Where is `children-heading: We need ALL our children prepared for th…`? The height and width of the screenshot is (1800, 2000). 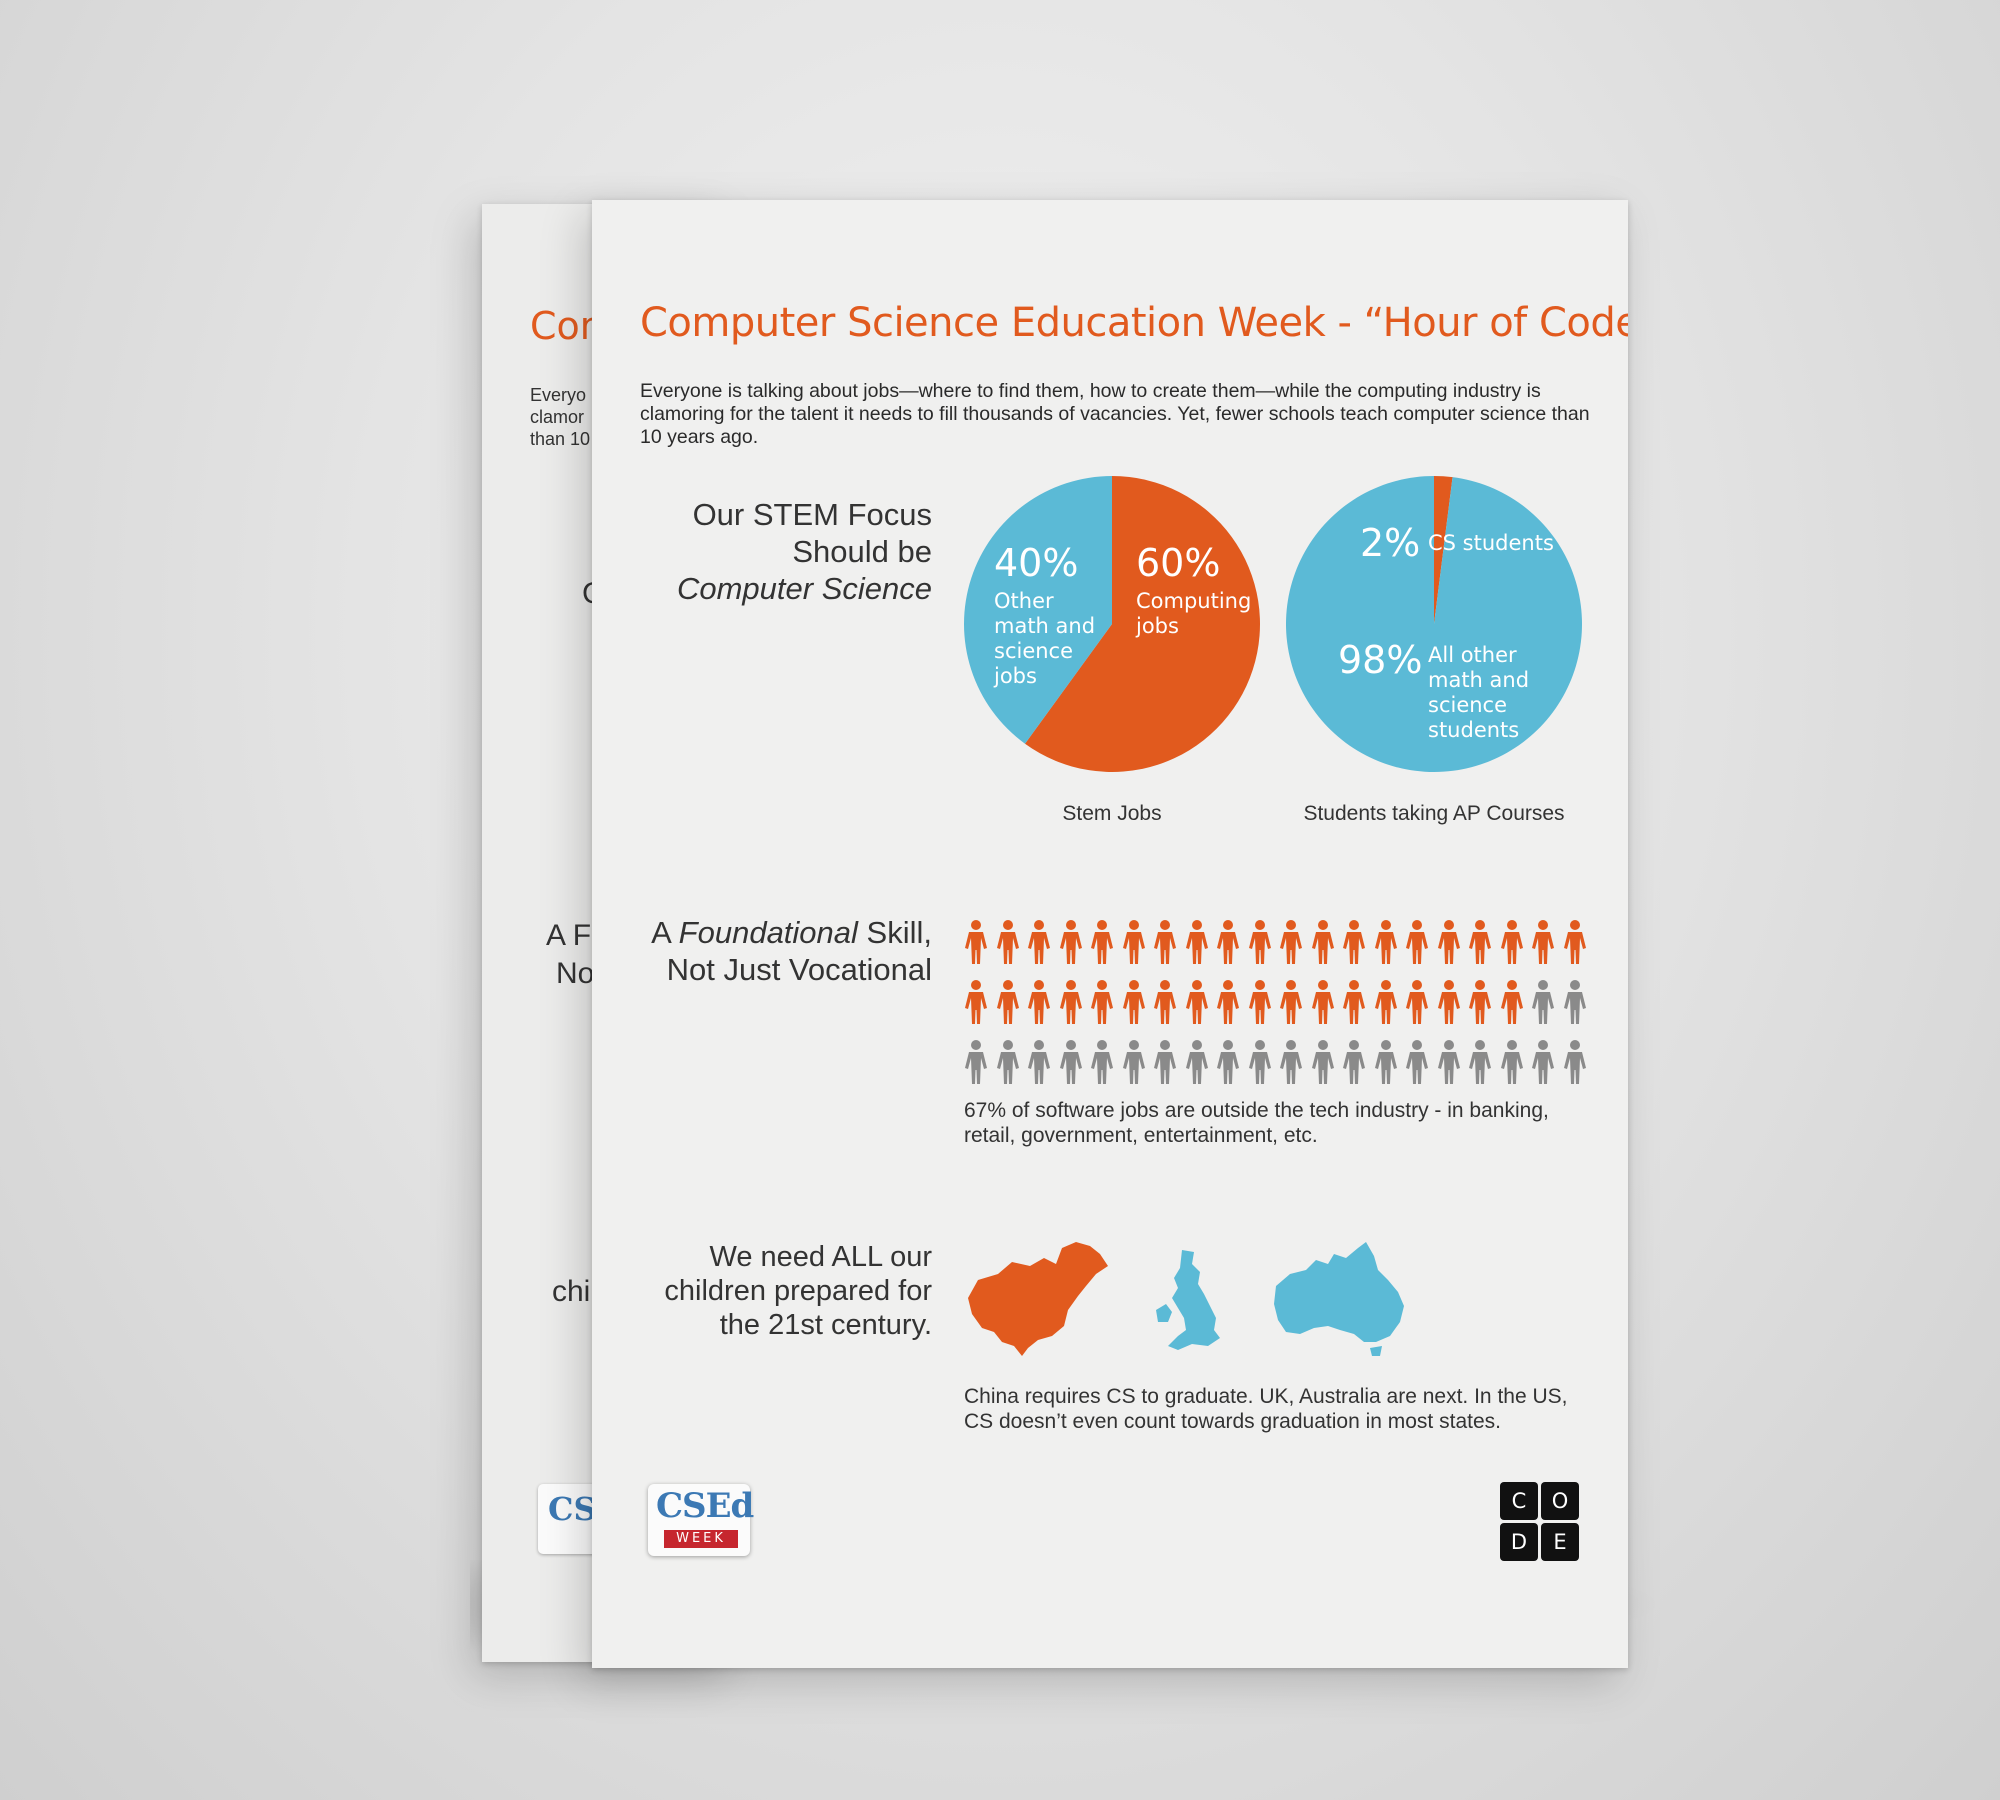
children-heading: We need ALL our children prepared for th… is located at coordinates (786, 1291).